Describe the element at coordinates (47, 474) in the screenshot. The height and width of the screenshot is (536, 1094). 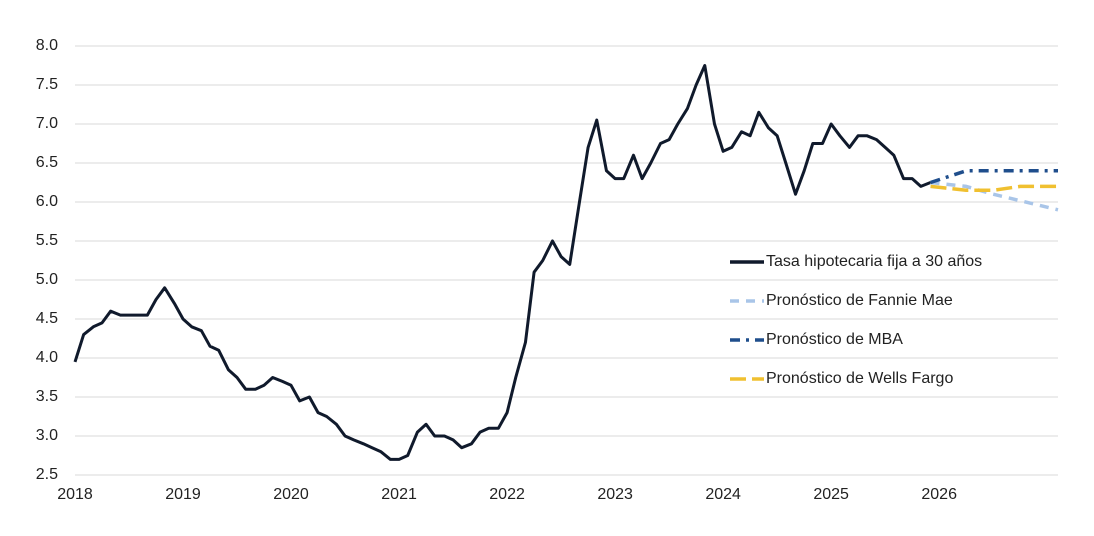
I see `y-tick-label: 2.5` at that location.